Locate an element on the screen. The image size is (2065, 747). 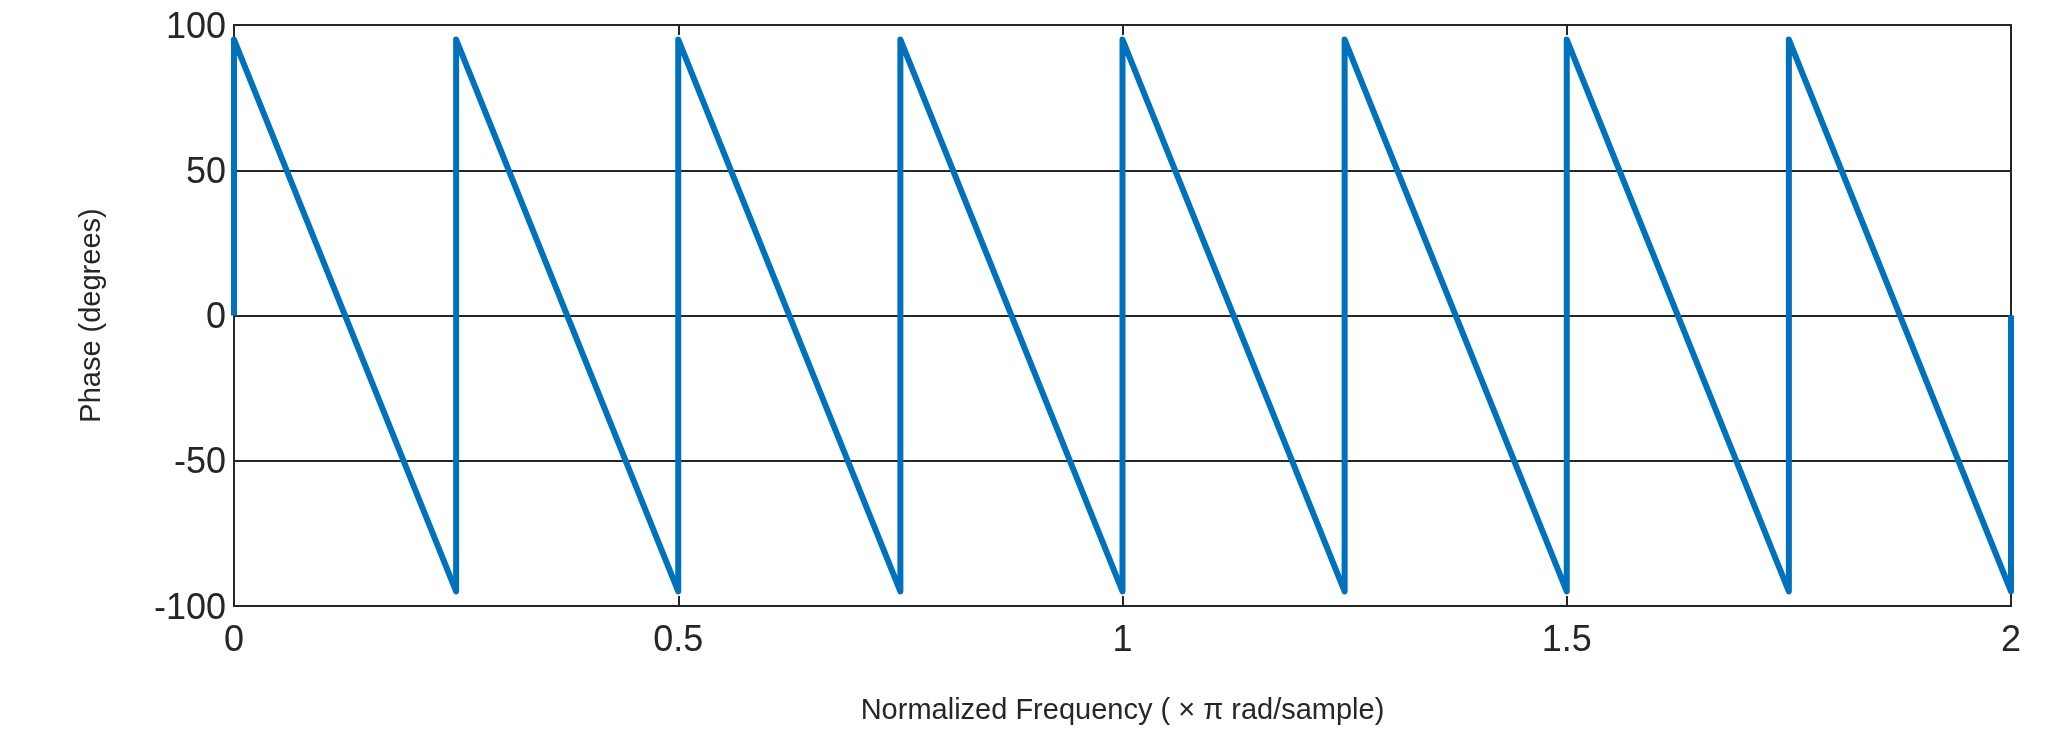
x-tick-label: 1 is located at coordinates (1122, 638).